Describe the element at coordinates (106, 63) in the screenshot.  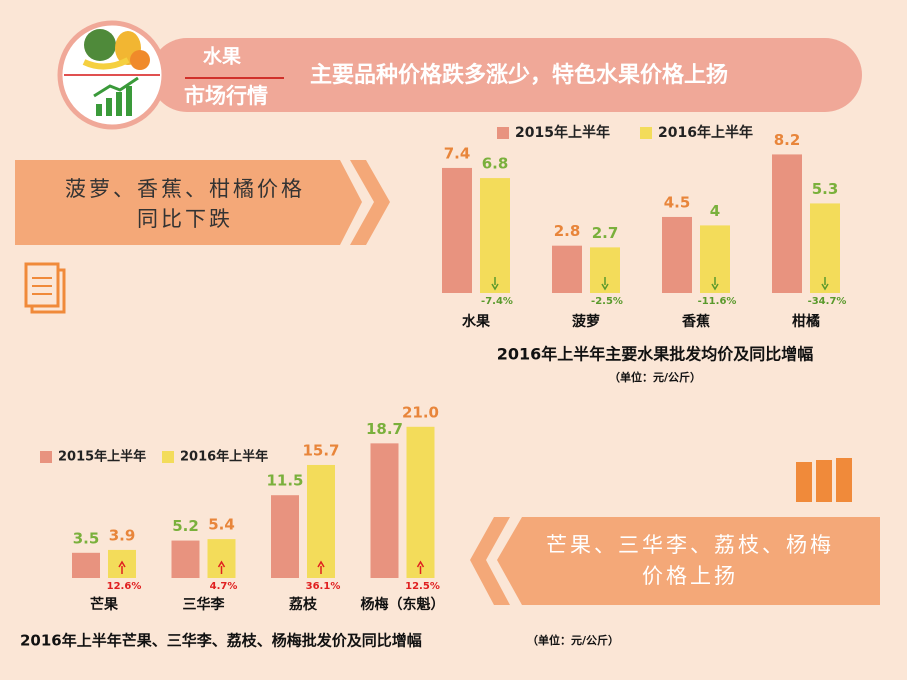
I see `icon-banana` at that location.